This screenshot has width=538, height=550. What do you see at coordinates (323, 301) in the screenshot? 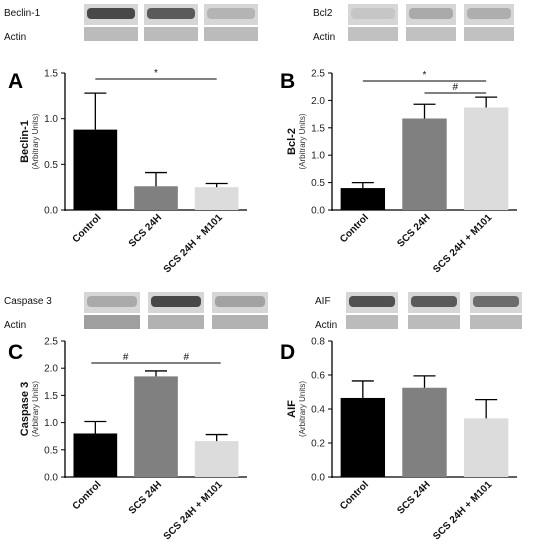
I see `blot-protein-label: AIF` at bounding box center [323, 301].